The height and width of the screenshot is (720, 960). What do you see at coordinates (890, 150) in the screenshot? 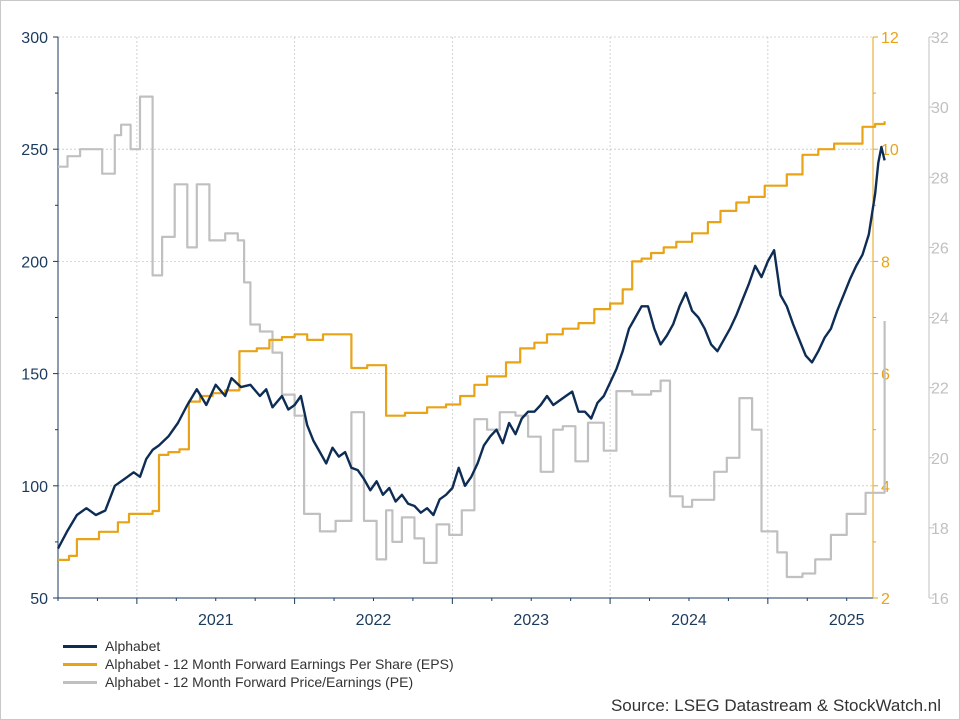
I see `y-eps-tick-label: 10` at bounding box center [890, 150].